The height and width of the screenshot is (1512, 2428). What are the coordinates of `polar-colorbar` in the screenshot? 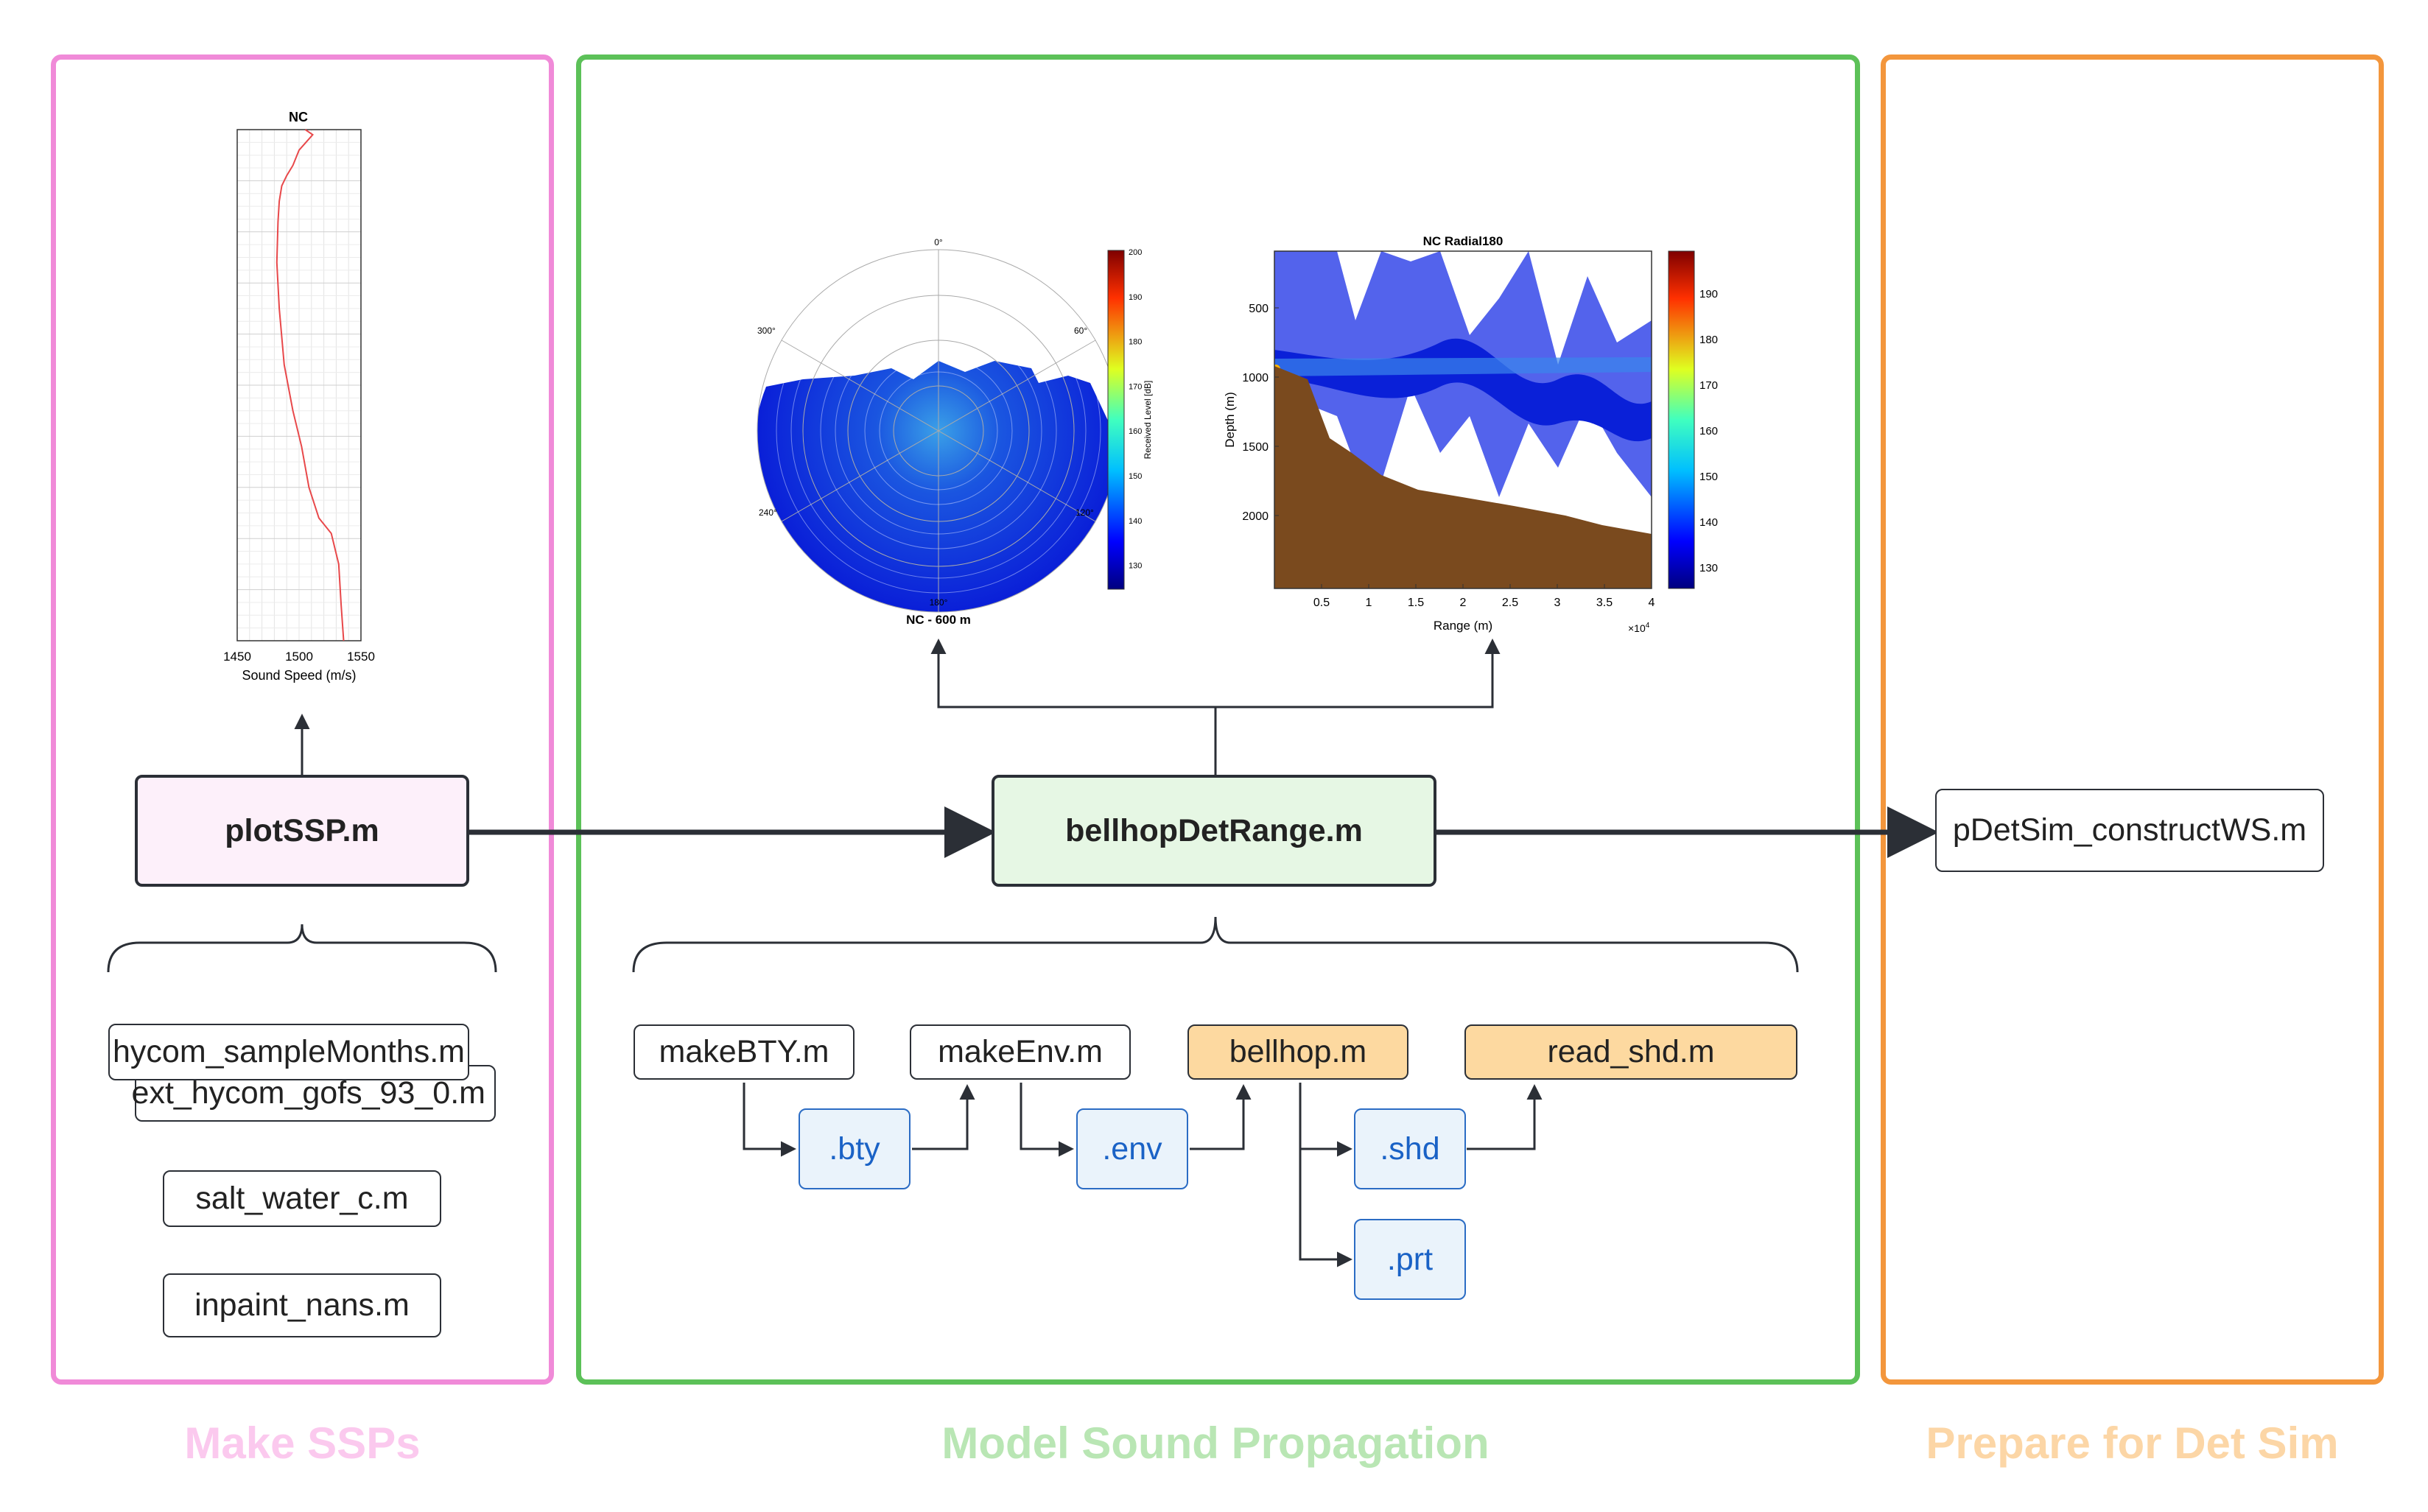 It's located at (1116, 420).